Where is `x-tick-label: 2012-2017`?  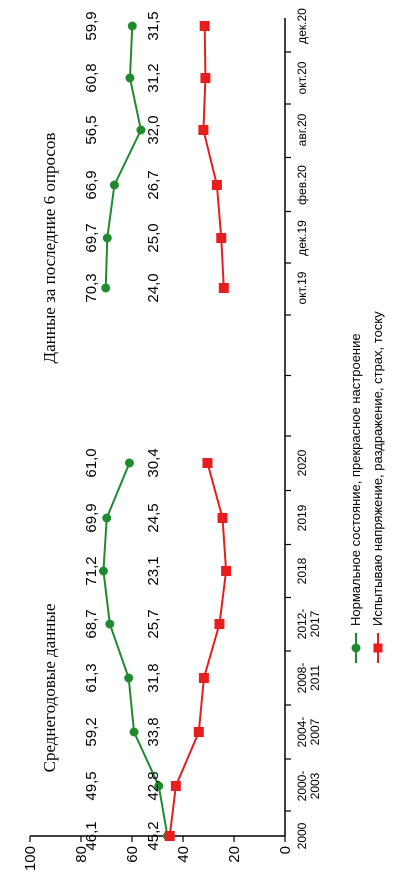
x-tick-label: 2012-2017 is located at coordinates (308, 624).